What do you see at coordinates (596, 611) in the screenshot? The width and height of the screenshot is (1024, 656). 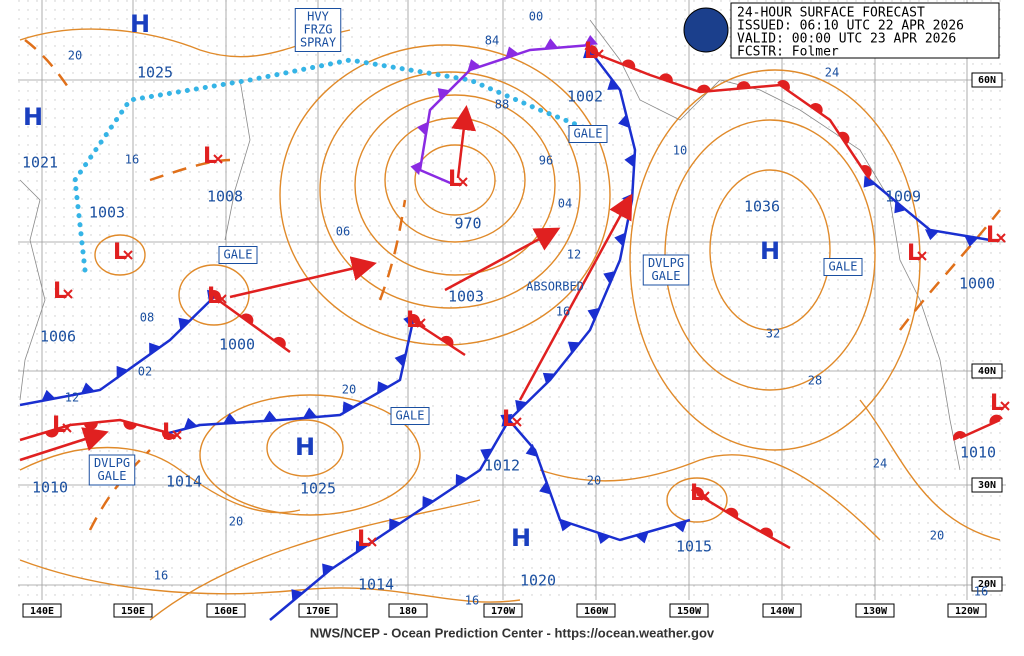 I see `lon-label: 160W` at bounding box center [596, 611].